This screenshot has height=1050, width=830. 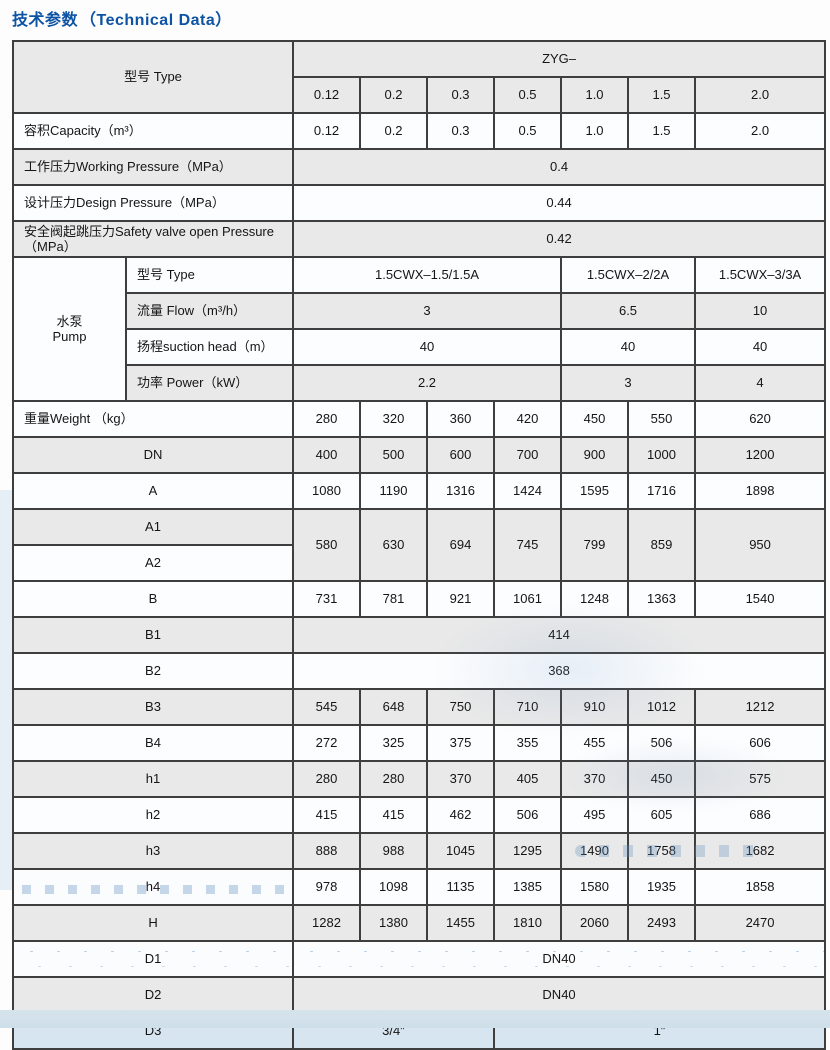 What do you see at coordinates (327, 851) in the screenshot?
I see `cell-h3-1: 888` at bounding box center [327, 851].